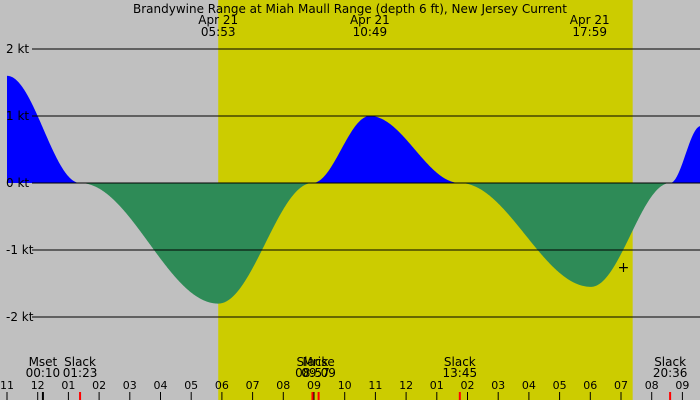 This screenshot has width=700, height=400. What do you see at coordinates (43, 362) in the screenshot?
I see `bottom-event-name: Mset` at bounding box center [43, 362].